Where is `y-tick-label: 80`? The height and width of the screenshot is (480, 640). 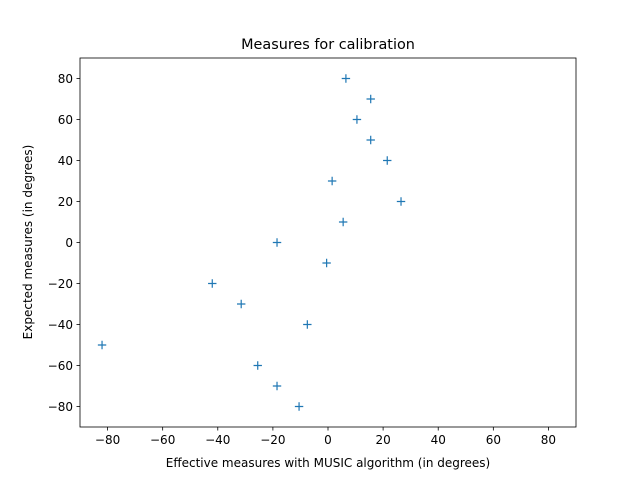
y-tick-label: 80 is located at coordinates (65, 79).